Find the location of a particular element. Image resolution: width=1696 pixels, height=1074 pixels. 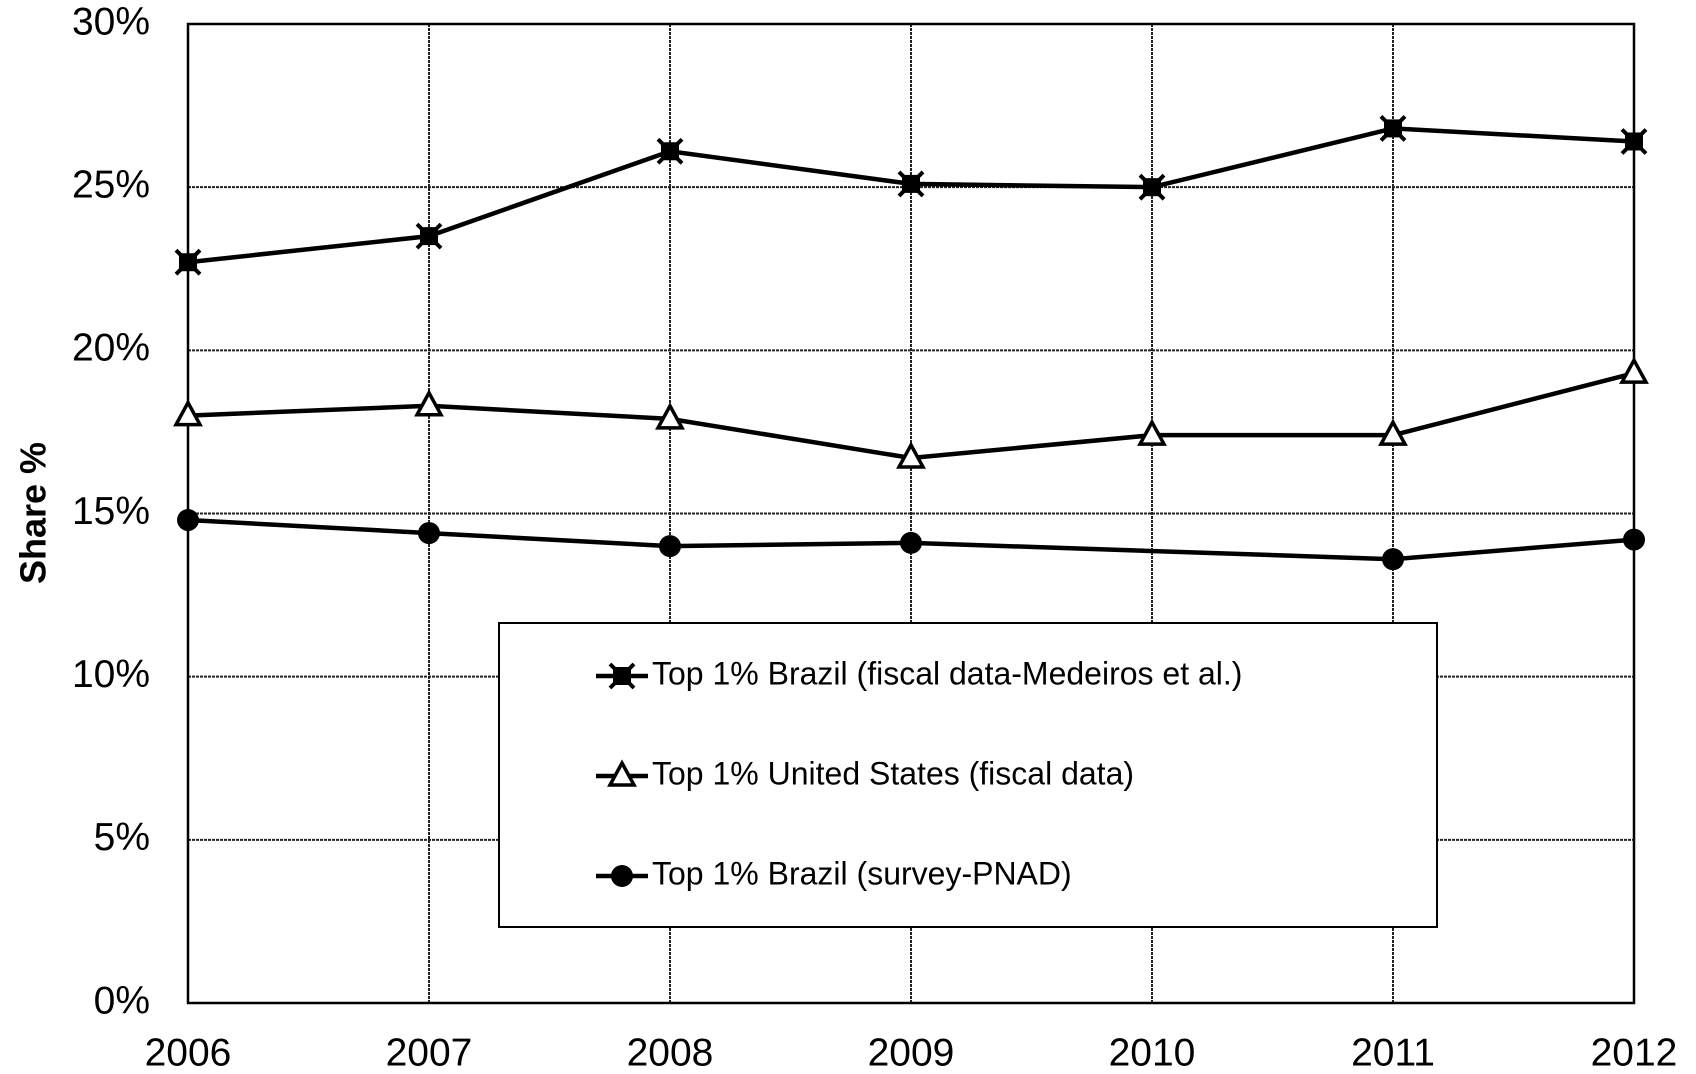

x-tick-label: 2012 is located at coordinates (1634, 1052).